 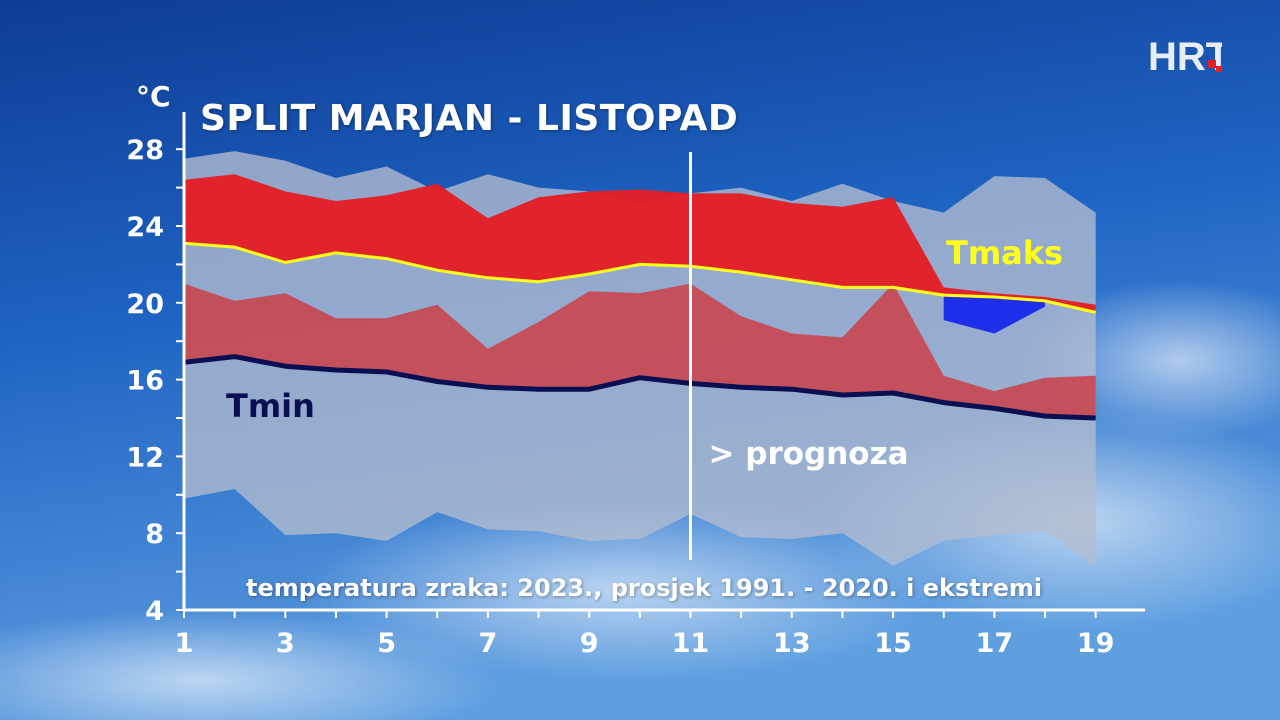 I want to click on x-tick-label: 19, so click(x=1096, y=643).